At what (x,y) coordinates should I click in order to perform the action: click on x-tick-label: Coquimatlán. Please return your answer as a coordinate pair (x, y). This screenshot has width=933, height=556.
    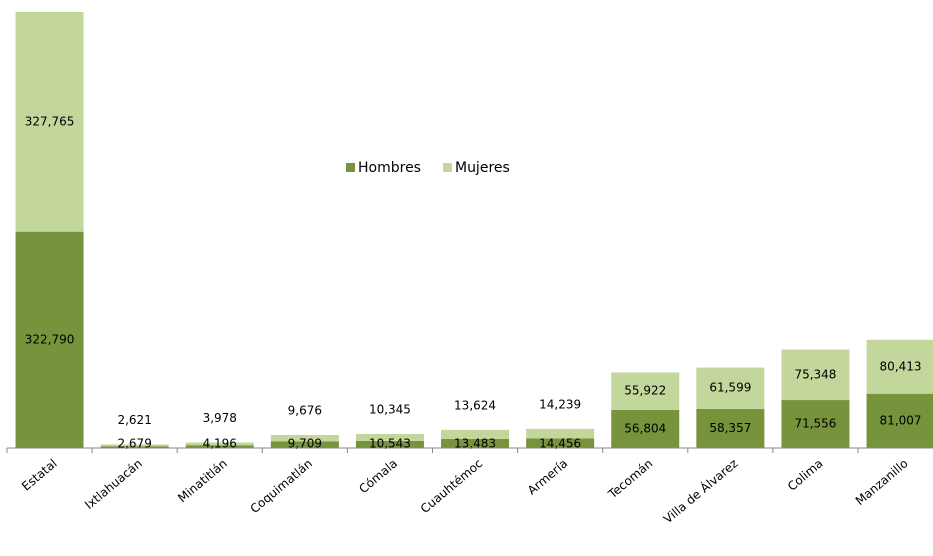
    Looking at the image, I should click on (281, 486).